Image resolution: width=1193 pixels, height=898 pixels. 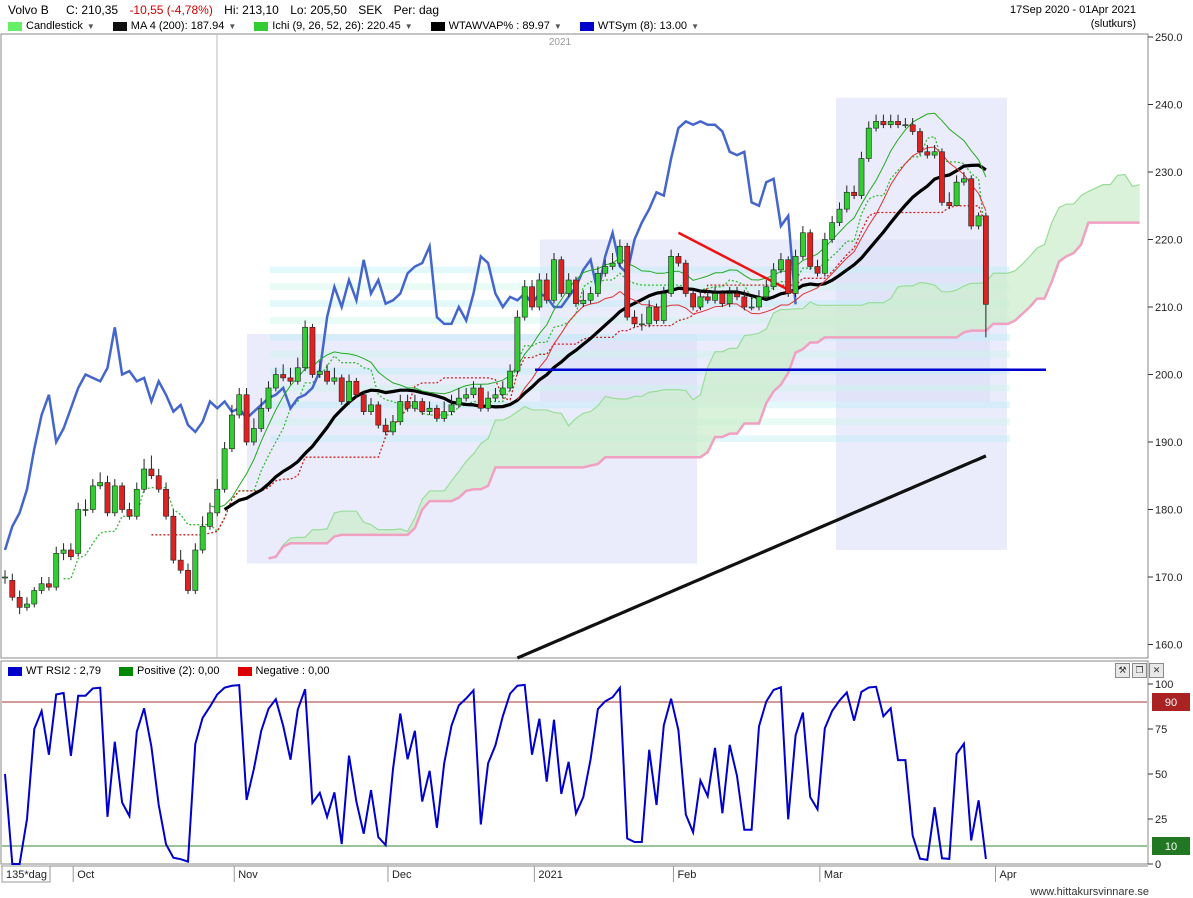 I want to click on rsi-tick-label: 50, so click(x=1161, y=775).